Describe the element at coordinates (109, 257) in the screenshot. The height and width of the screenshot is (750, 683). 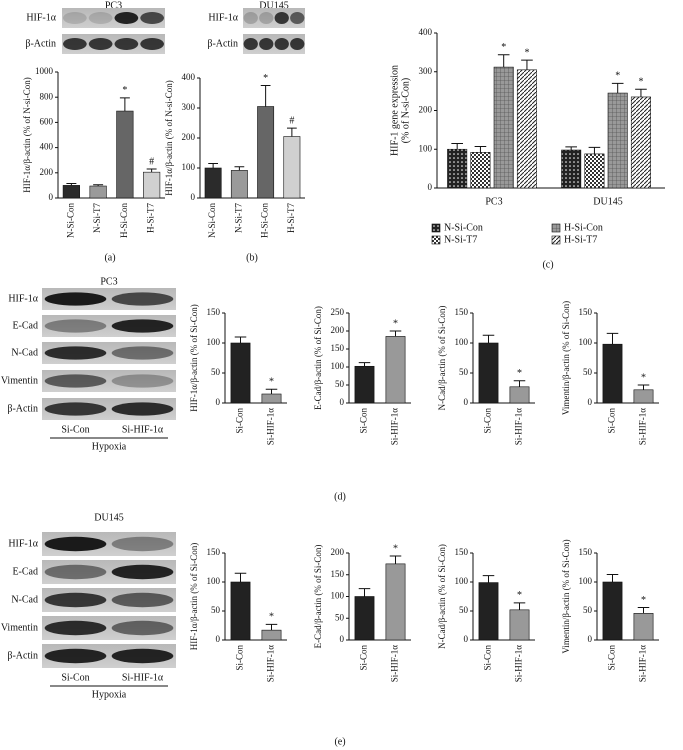
I see `panel-label: (a)` at that location.